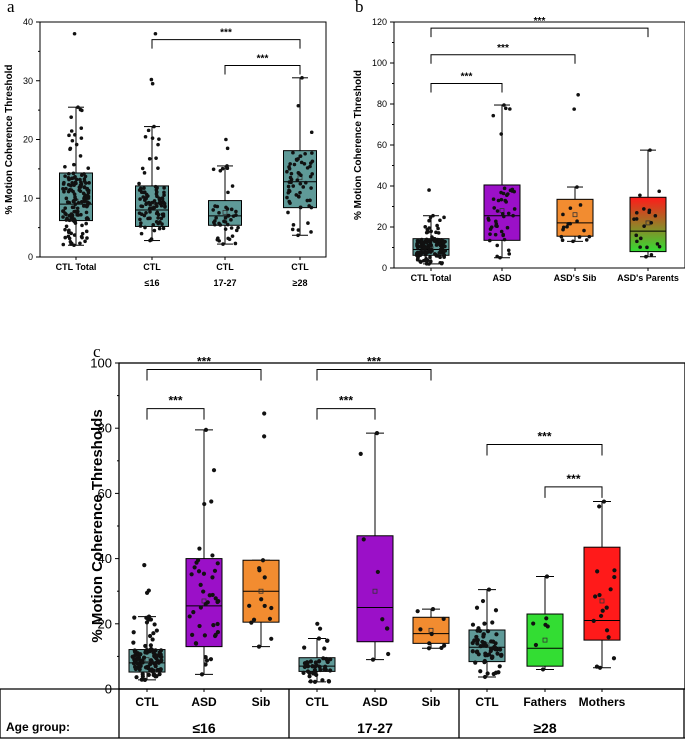 This screenshot has height=742, width=685. Describe the element at coordinates (384, 268) in the screenshot. I see `y-tick-label: 0` at that location.